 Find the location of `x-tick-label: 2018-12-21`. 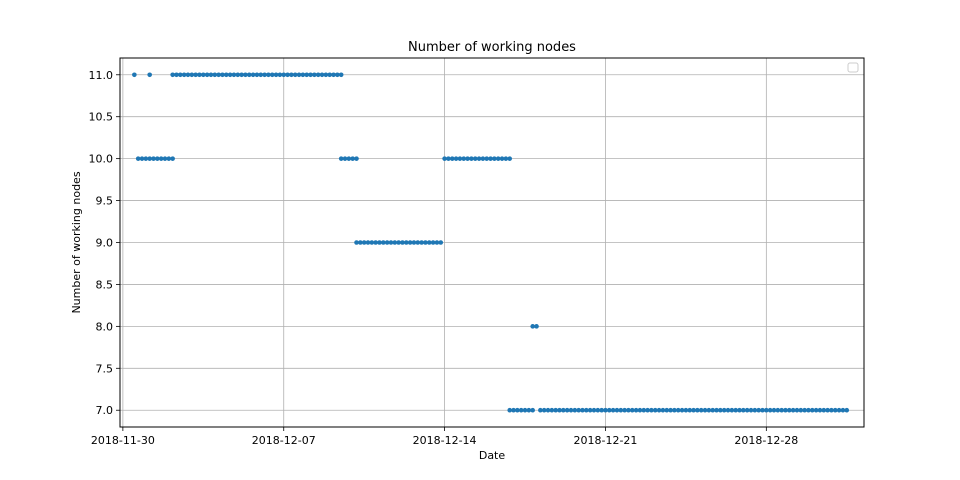

x-tick-label: 2018-12-21 is located at coordinates (605, 440).